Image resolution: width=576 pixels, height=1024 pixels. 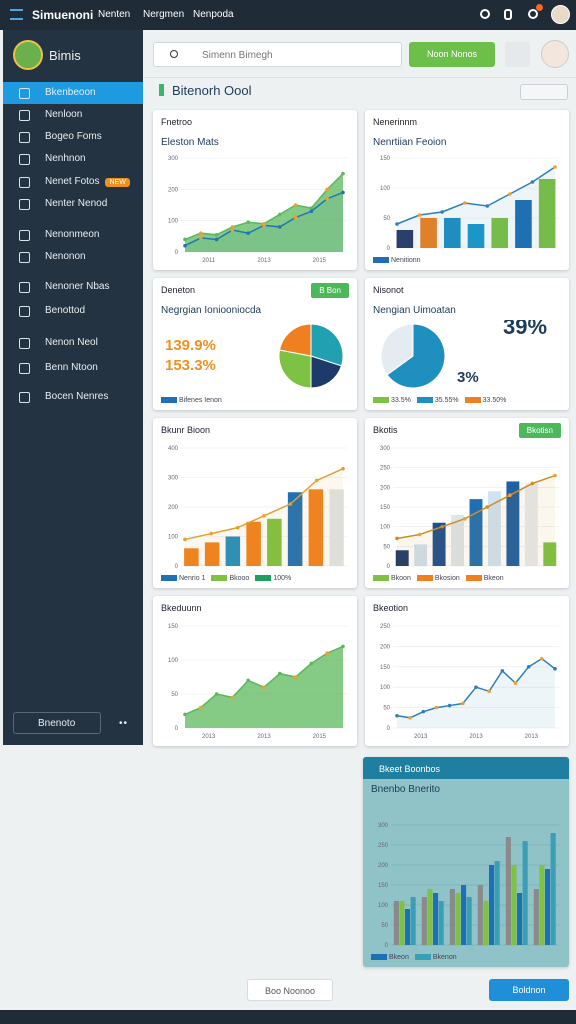 I want to click on tag-button: Bkotisn, so click(x=539, y=430).